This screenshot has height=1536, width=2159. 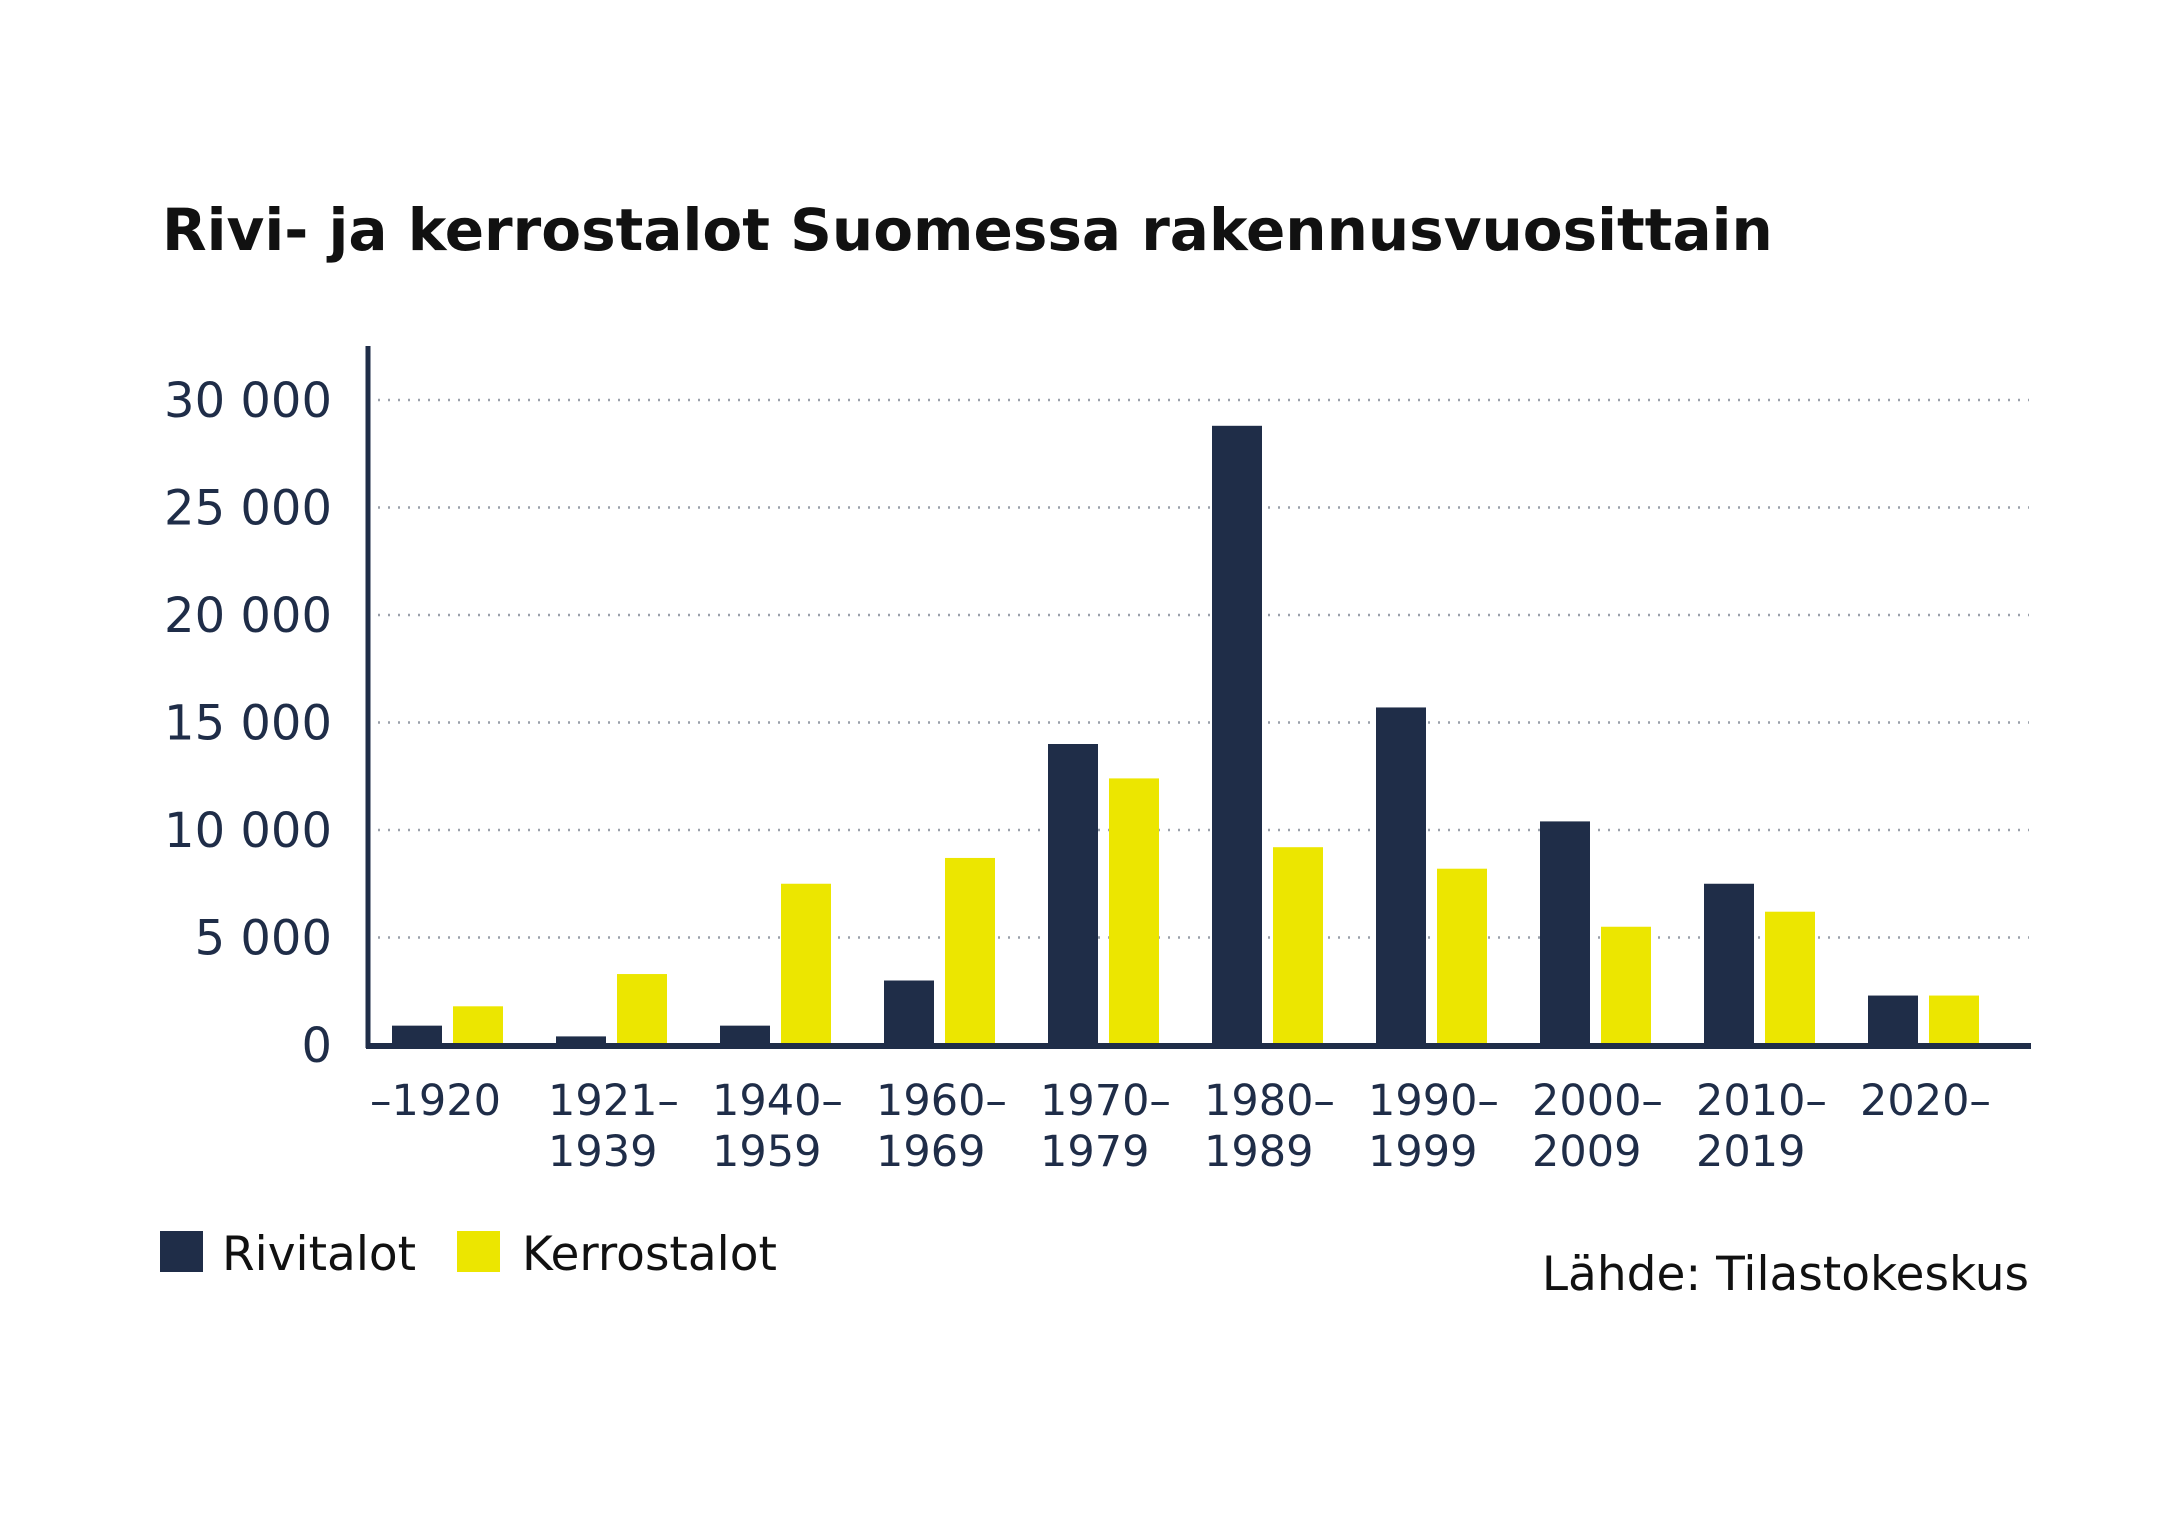 What do you see at coordinates (181, 1251) in the screenshot?
I see `legend-swatch-rivitalot` at bounding box center [181, 1251].